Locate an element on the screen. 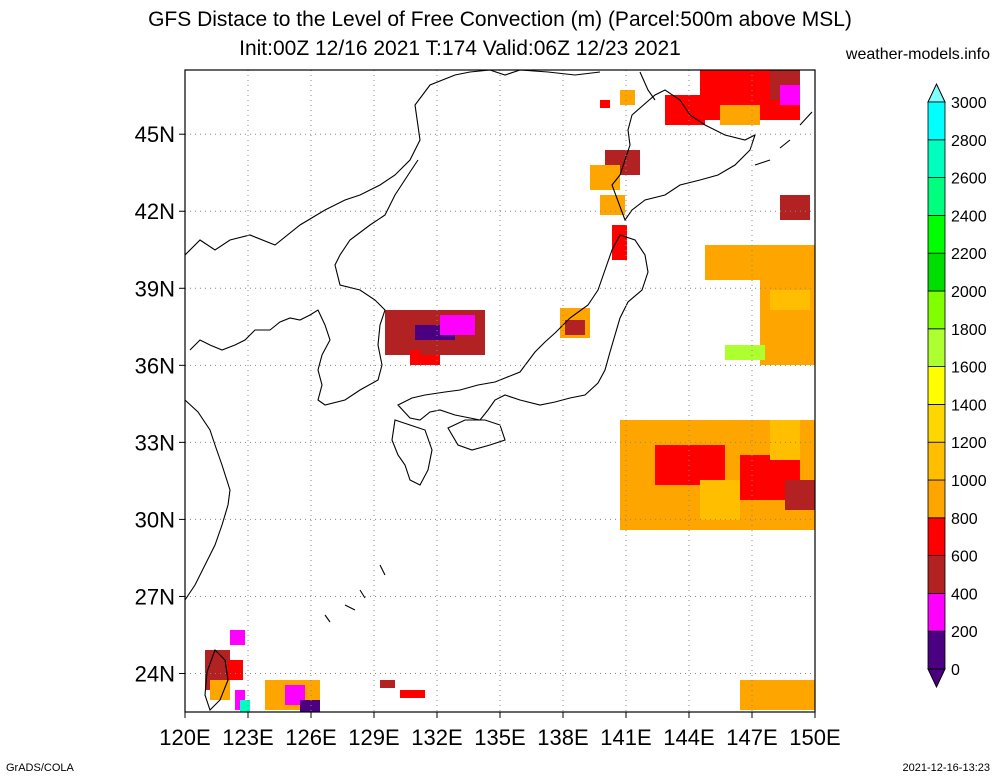  colorbar-label: 600 is located at coordinates (964, 557).